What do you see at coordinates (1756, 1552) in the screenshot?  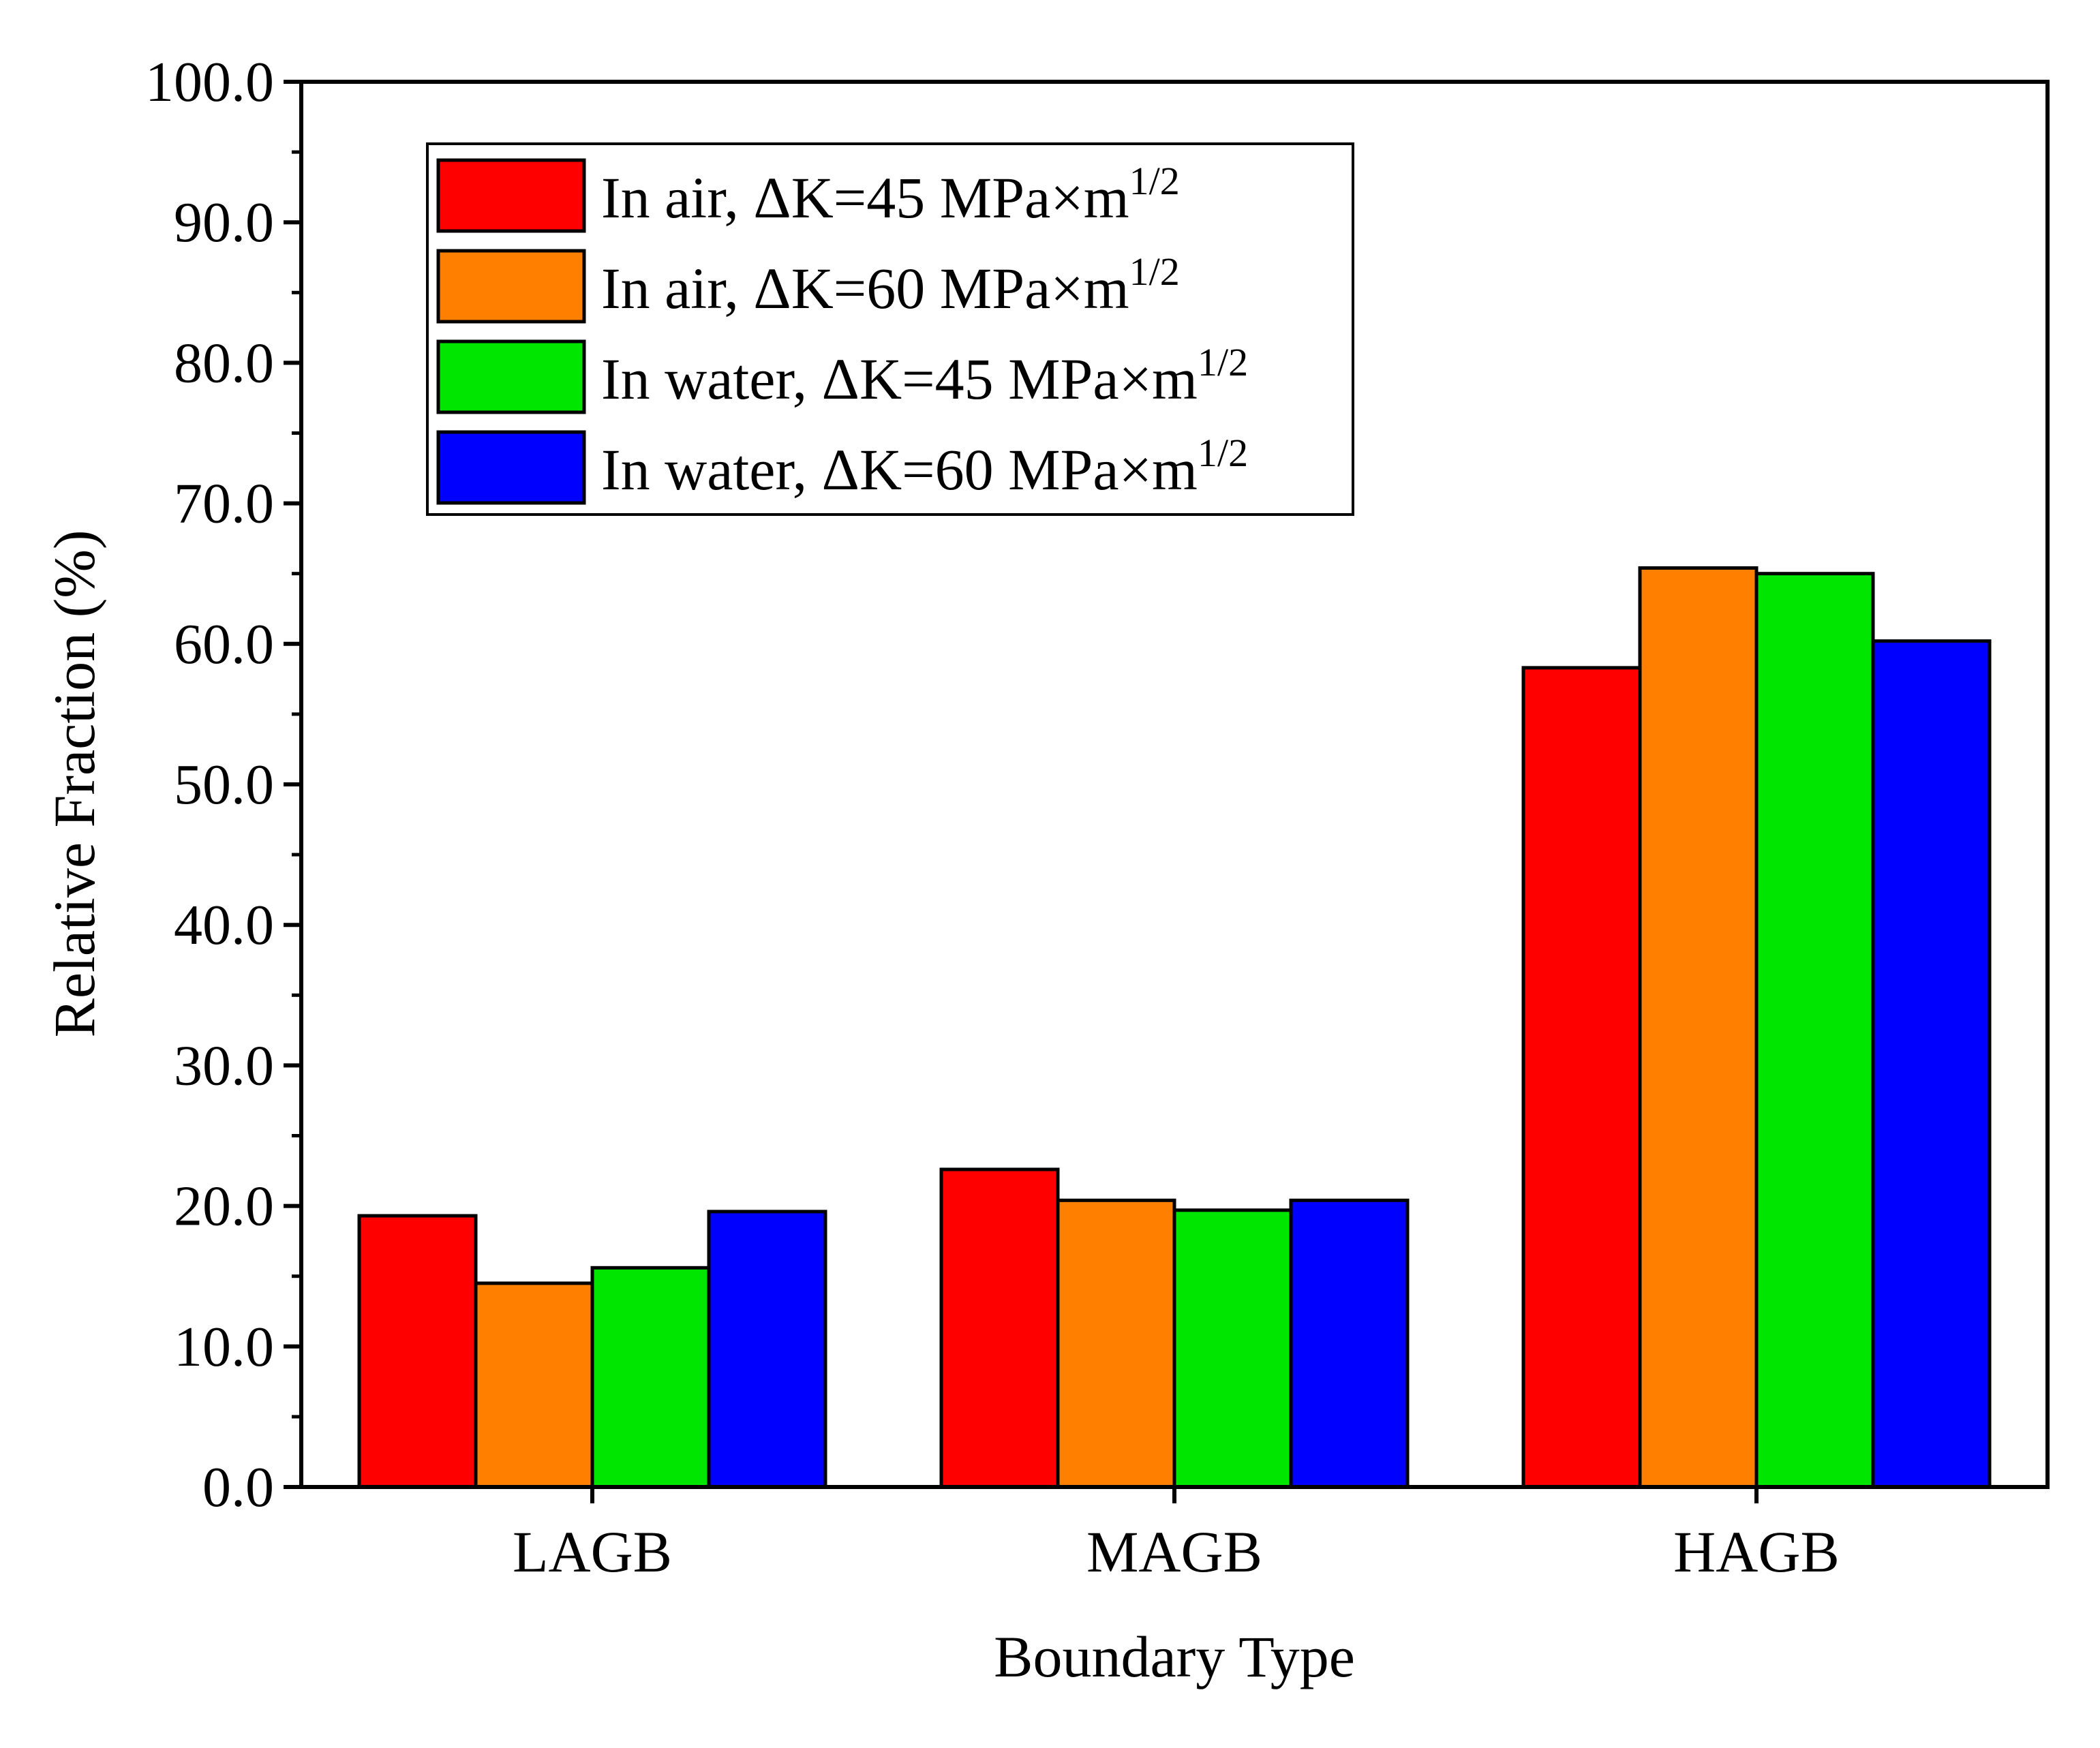 I see `x-tick-label-hagb: HAGB` at bounding box center [1756, 1552].